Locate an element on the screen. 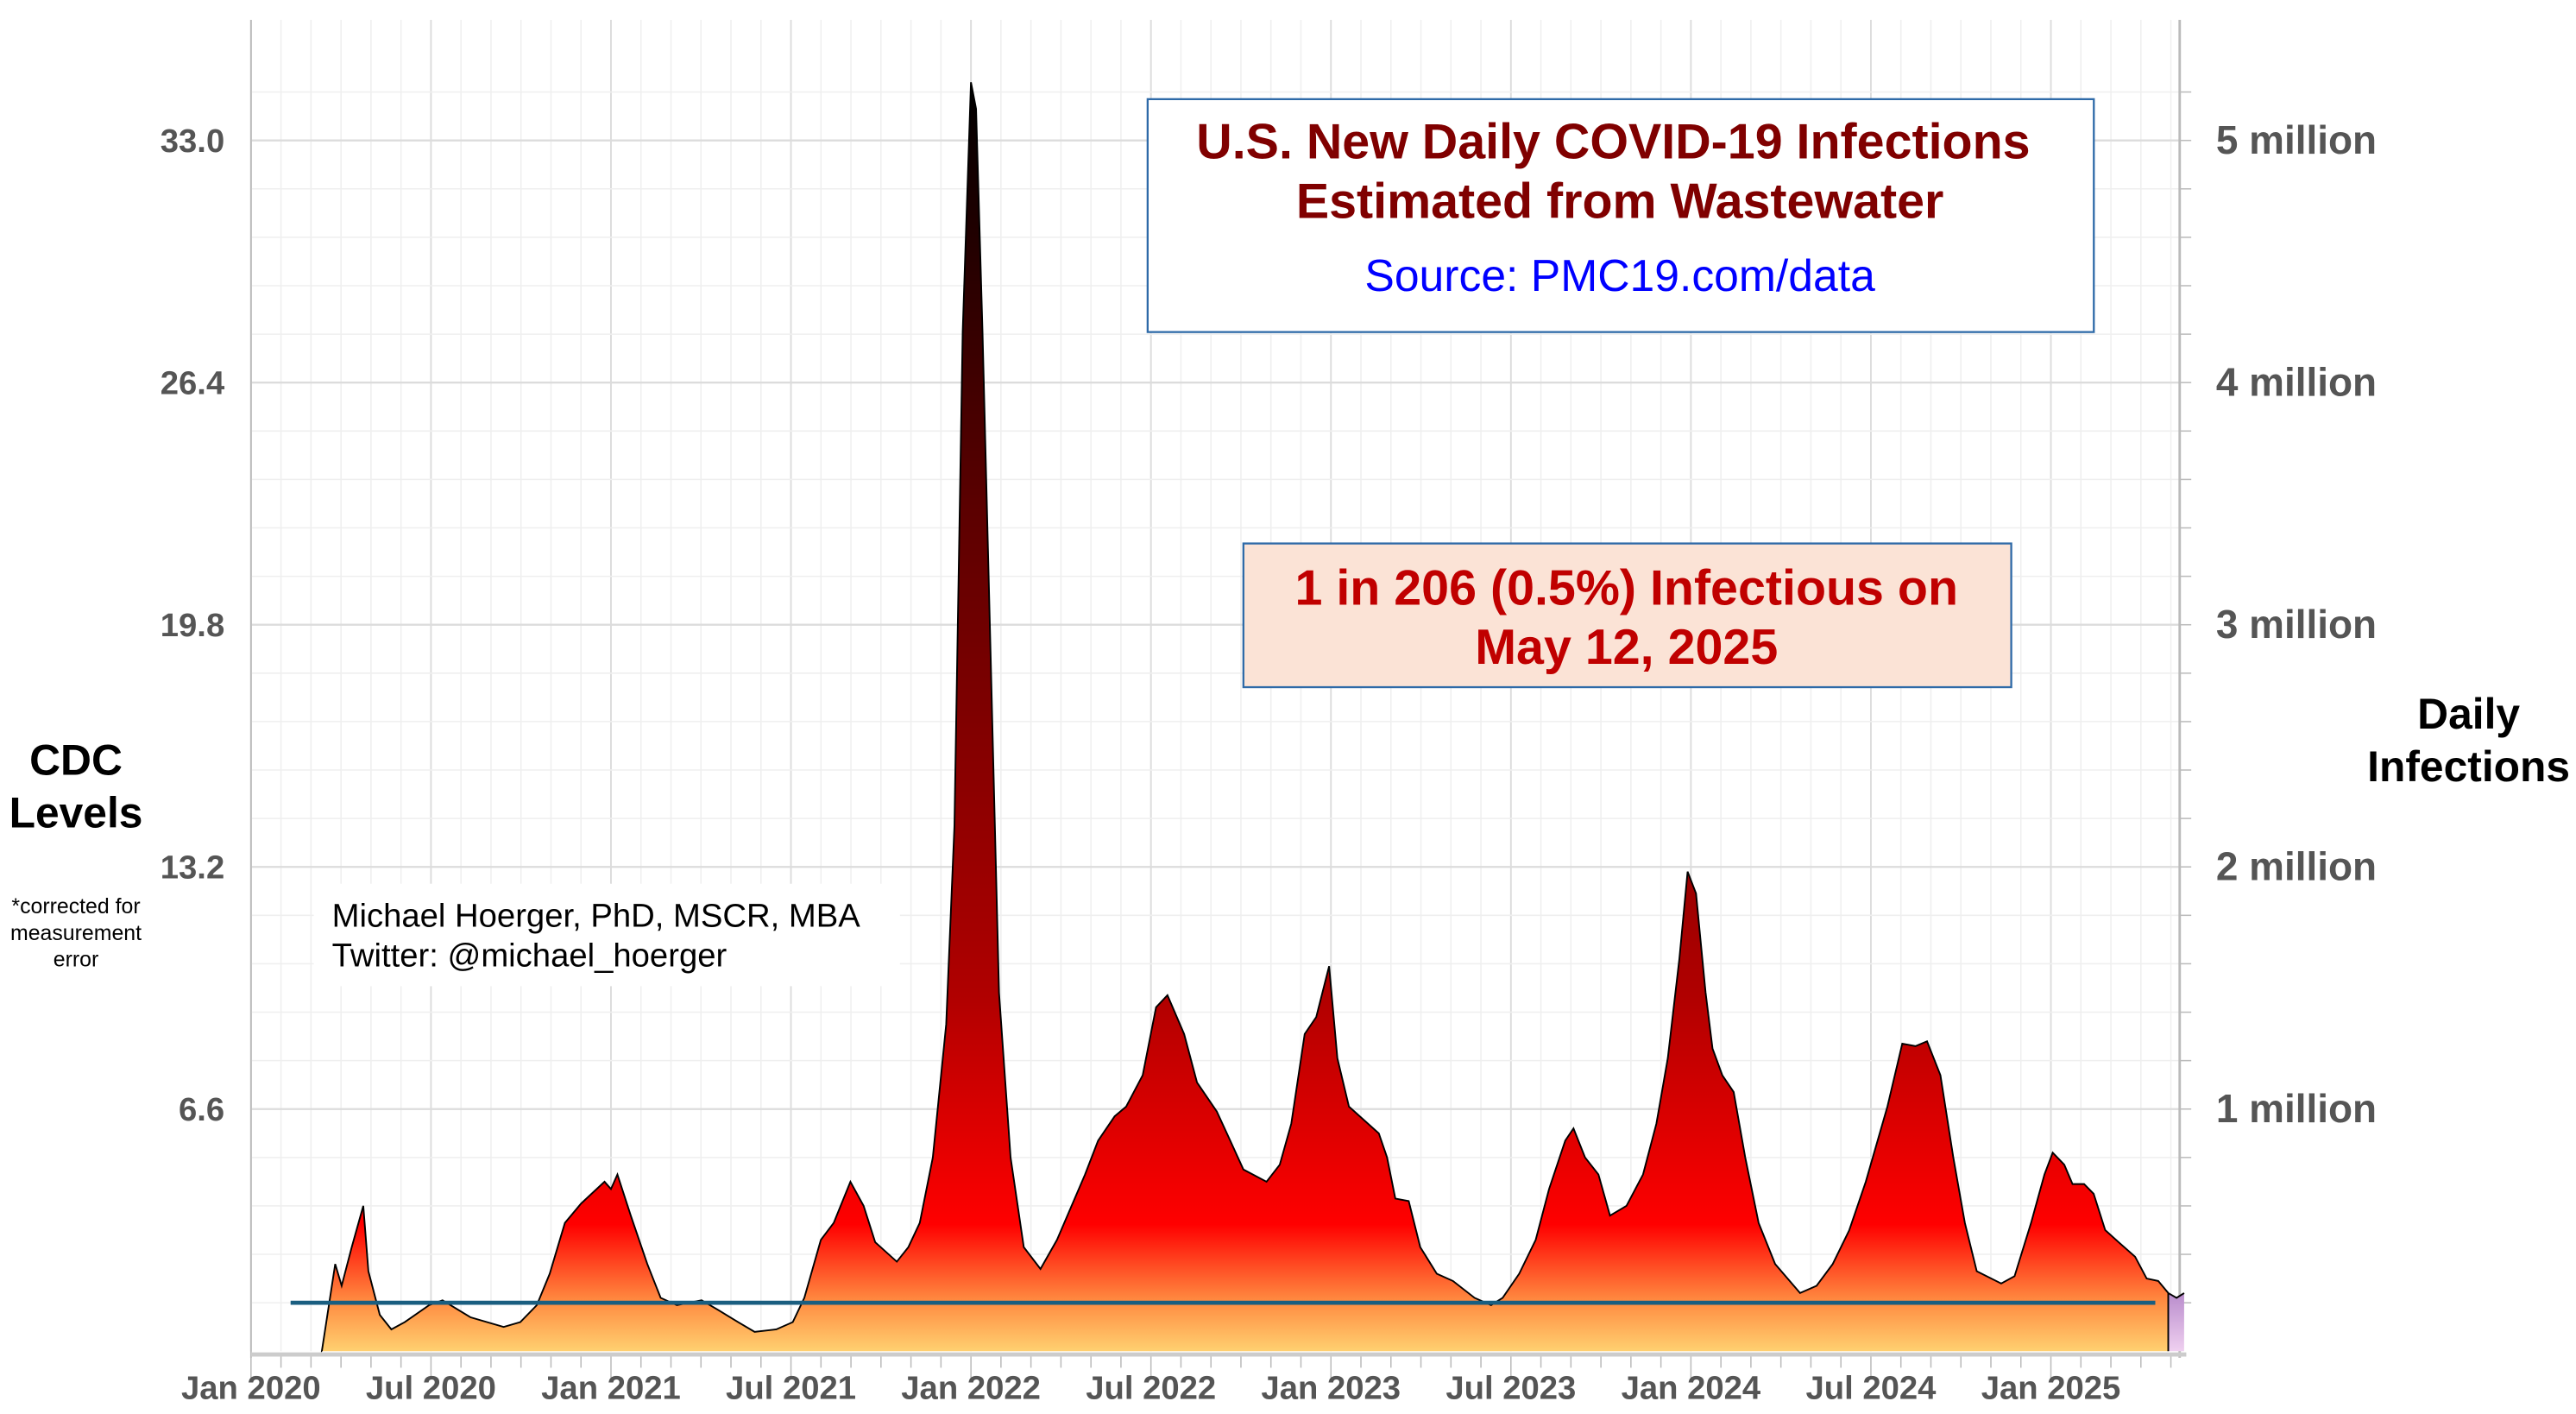 The image size is (2576, 1414). x-tick-label: Jan 2020 is located at coordinates (251, 1388).